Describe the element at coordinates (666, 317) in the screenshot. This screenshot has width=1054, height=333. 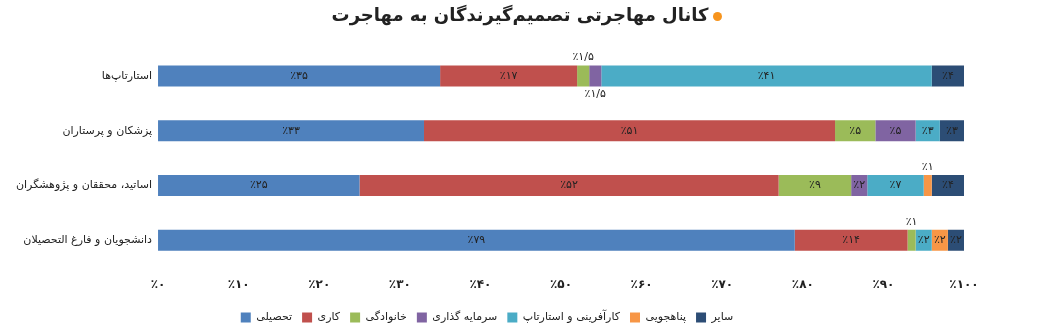
I see `legend-label: پناهجویی` at that location.